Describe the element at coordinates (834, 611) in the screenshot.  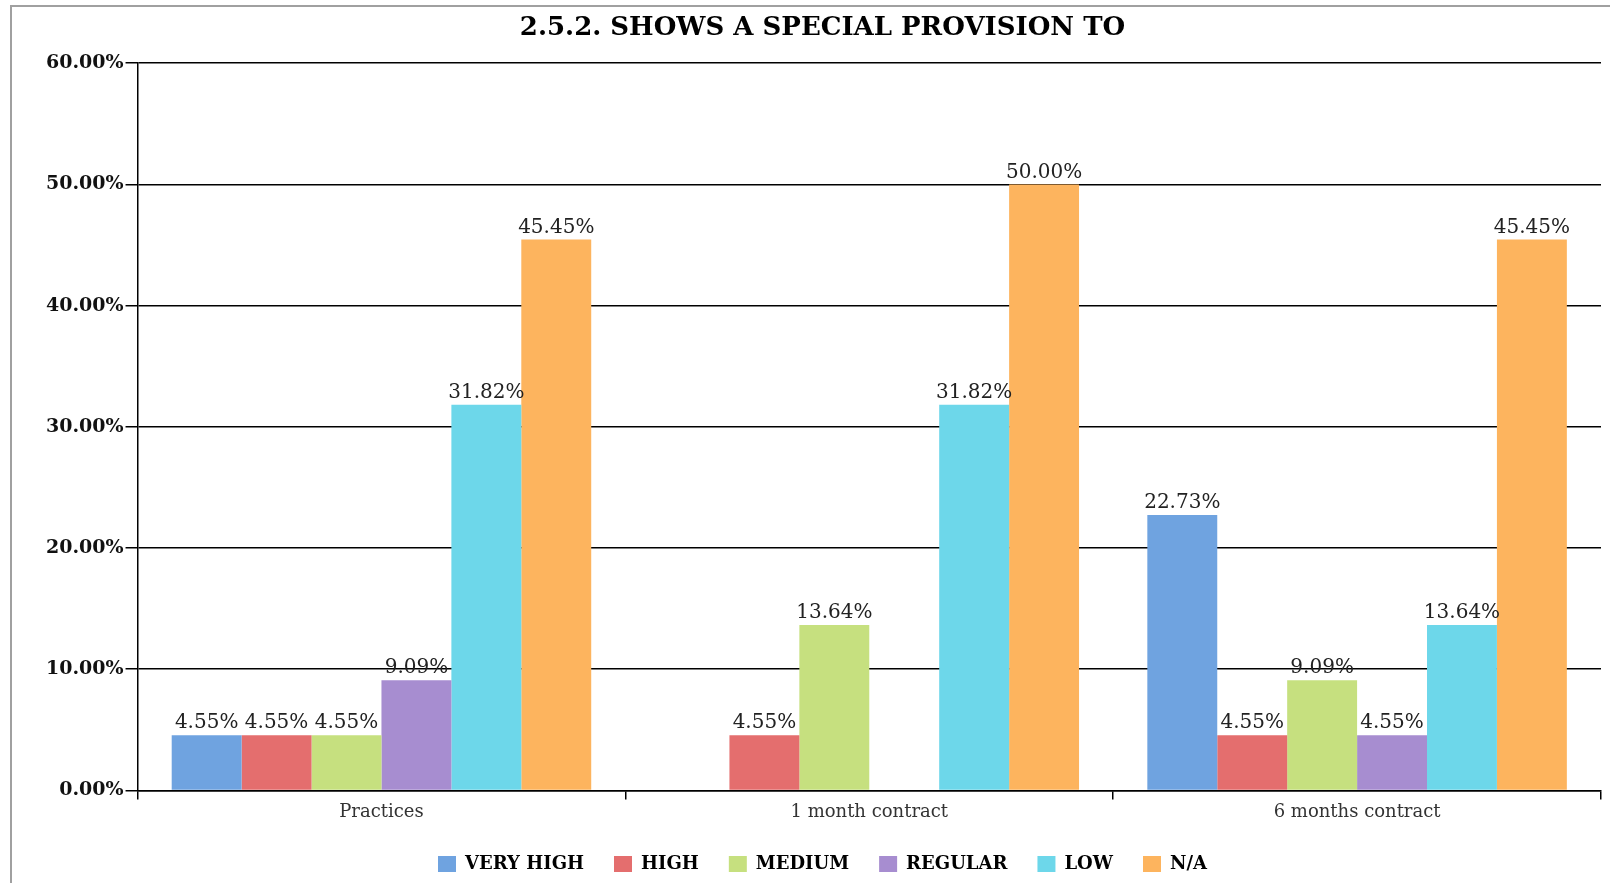
I see `data-label: 13.64%` at that location.